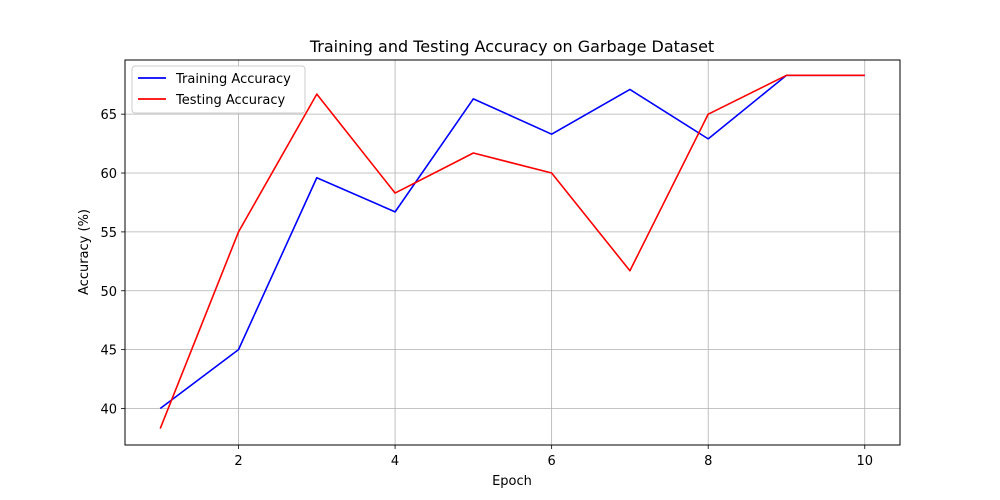 Image resolution: width=1000 pixels, height=500 pixels. I want to click on y-tick-label-50: 50, so click(108, 292).